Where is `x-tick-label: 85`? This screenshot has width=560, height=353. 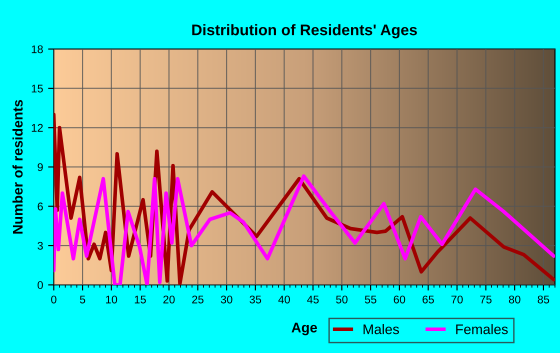 x-tick-label: 85 is located at coordinates (544, 300).